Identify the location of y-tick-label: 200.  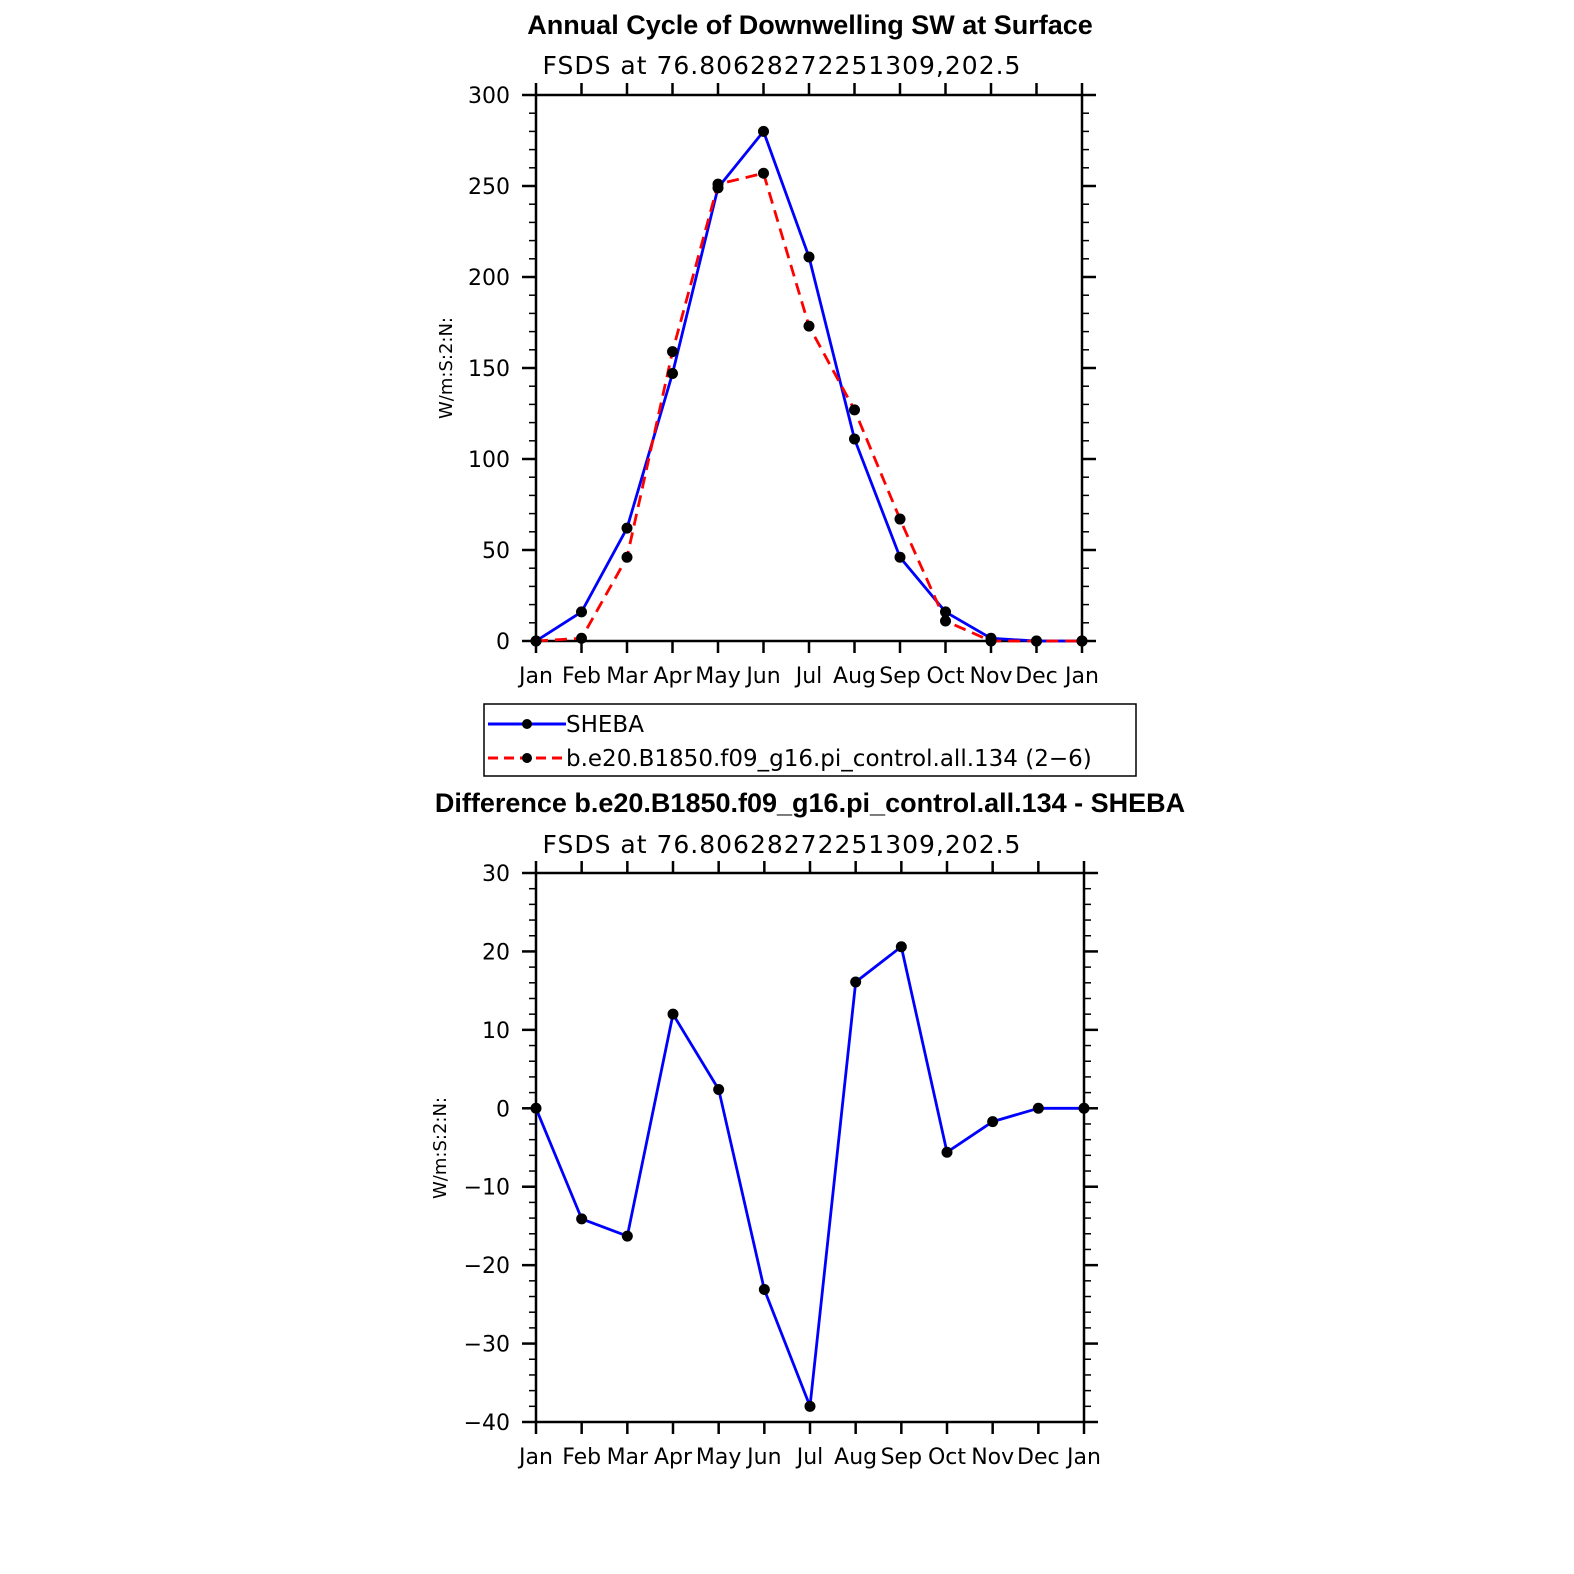
(489, 278).